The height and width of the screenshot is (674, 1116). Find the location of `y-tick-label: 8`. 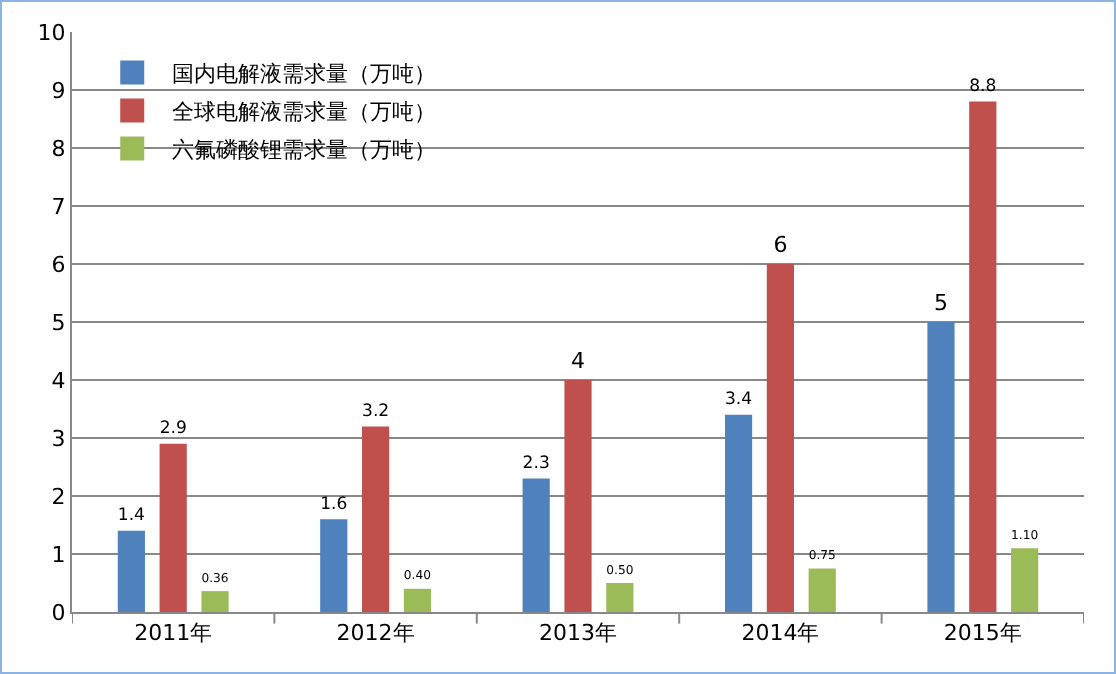

y-tick-label: 8 is located at coordinates (58, 148).